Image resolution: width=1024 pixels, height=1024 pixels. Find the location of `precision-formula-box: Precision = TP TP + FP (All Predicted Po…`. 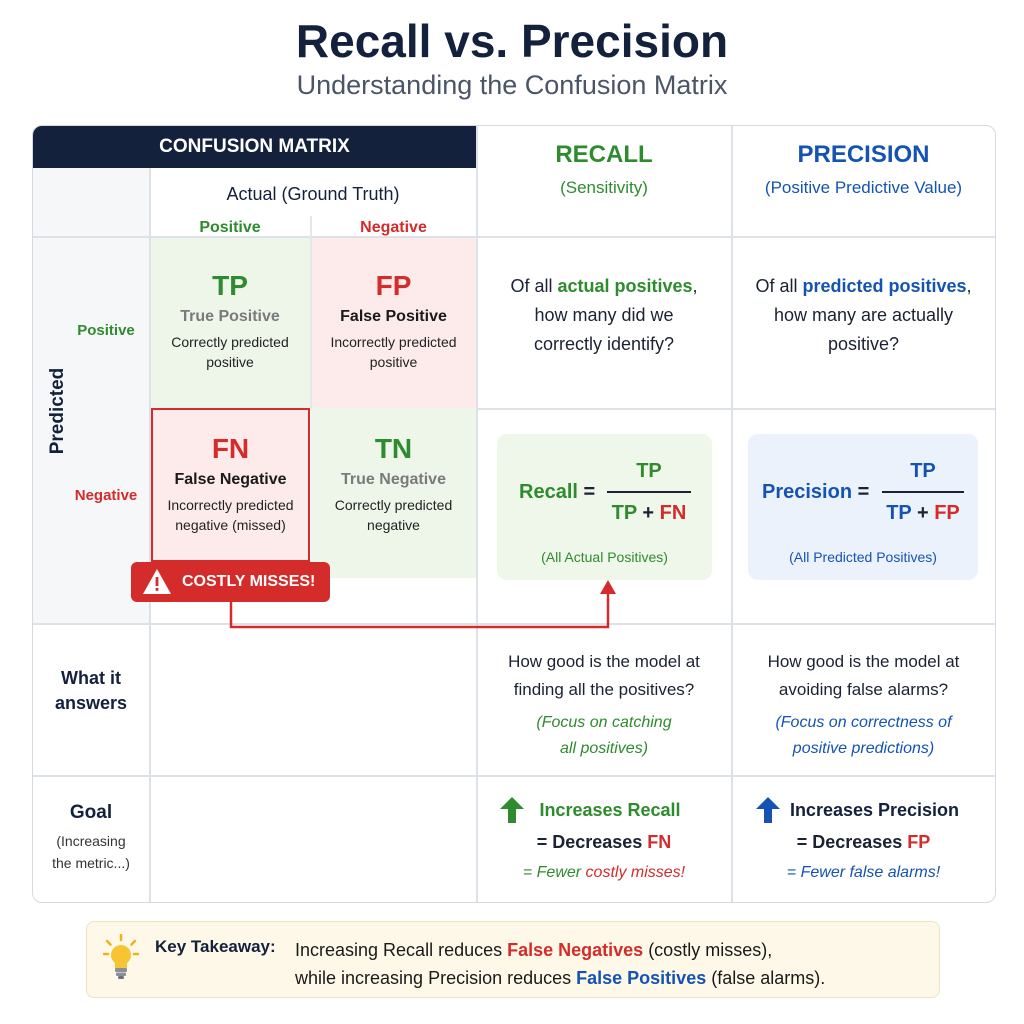

precision-formula-box: Precision = TP TP + FP (All Predicted Po… is located at coordinates (863, 507).